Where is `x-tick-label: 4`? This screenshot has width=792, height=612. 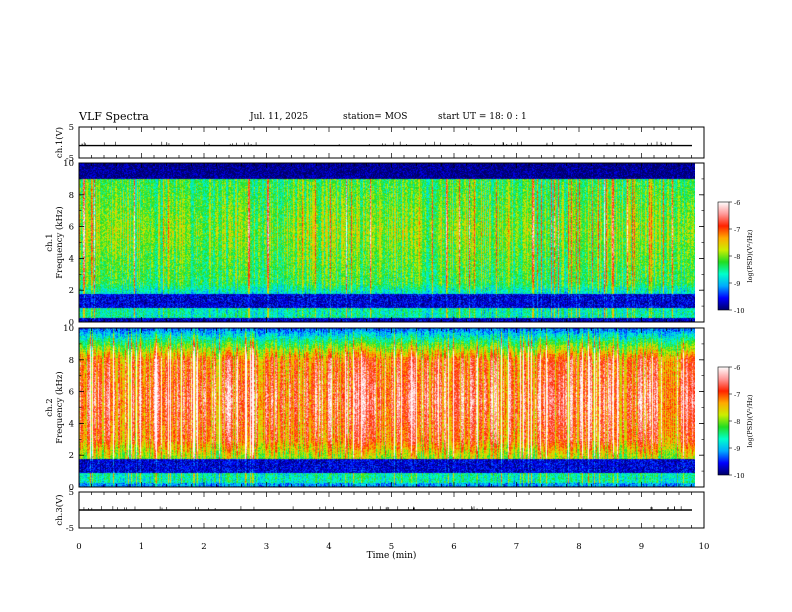
x-tick-label: 4 is located at coordinates (328, 547).